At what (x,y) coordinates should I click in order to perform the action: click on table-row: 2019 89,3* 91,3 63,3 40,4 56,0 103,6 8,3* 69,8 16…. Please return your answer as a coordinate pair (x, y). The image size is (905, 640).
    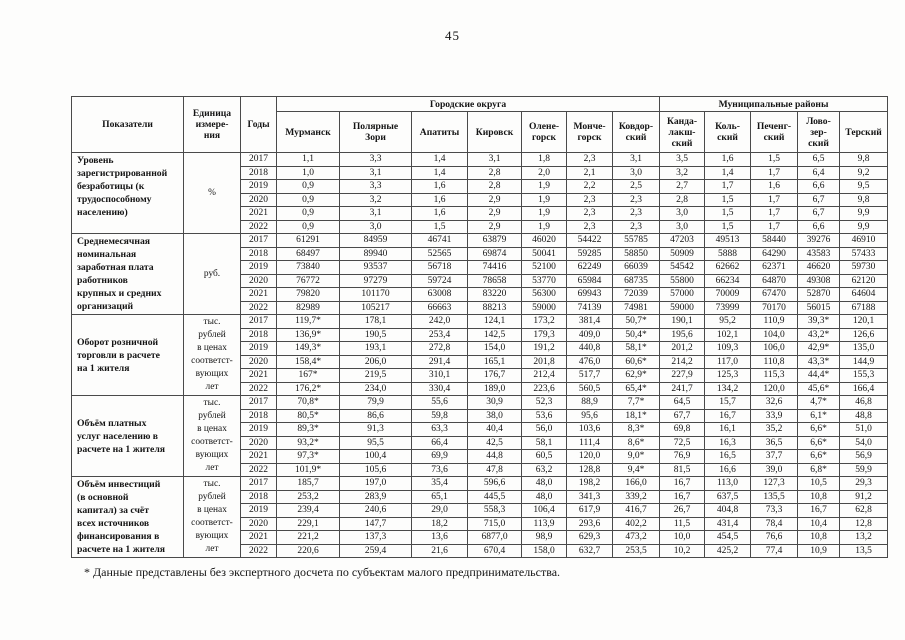
    Looking at the image, I should click on (480, 429).